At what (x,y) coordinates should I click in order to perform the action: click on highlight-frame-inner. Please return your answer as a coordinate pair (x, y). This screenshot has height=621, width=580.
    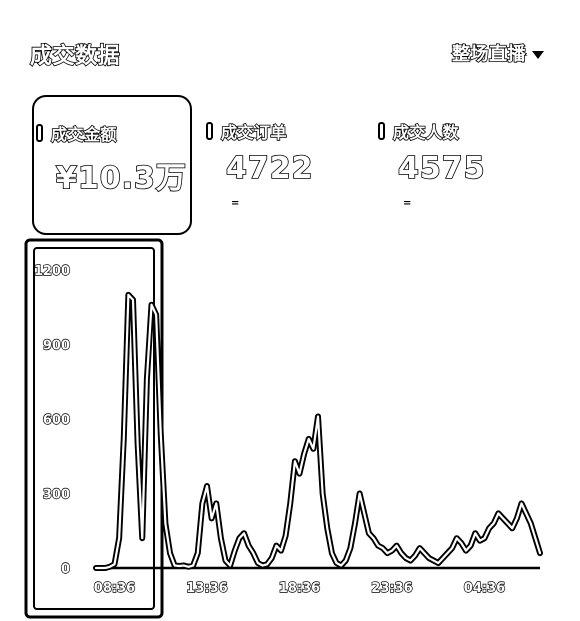
    Looking at the image, I should click on (94, 428).